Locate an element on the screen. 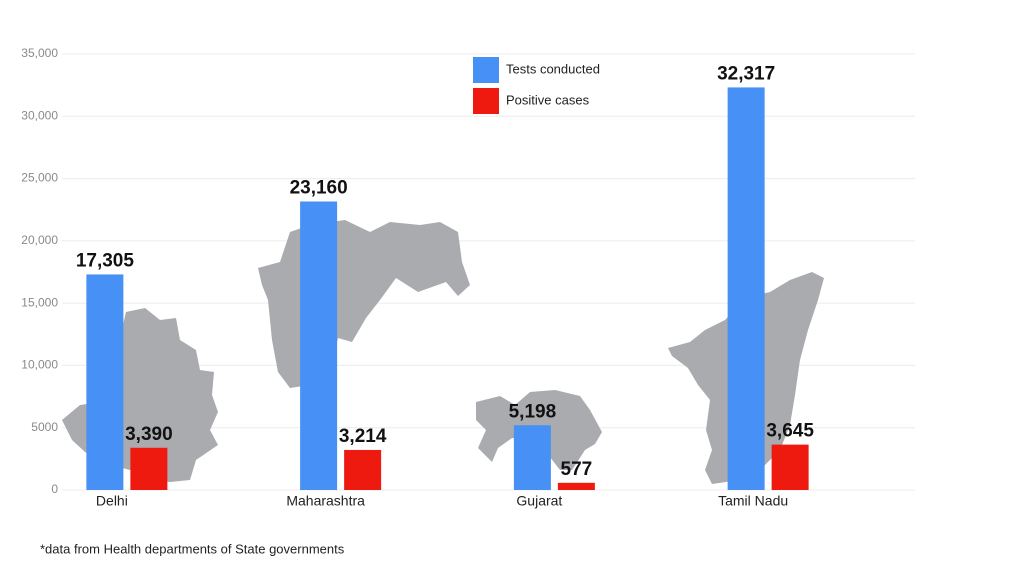 This screenshot has width=1024, height=576. y-tick-label: 5000 is located at coordinates (44, 427).